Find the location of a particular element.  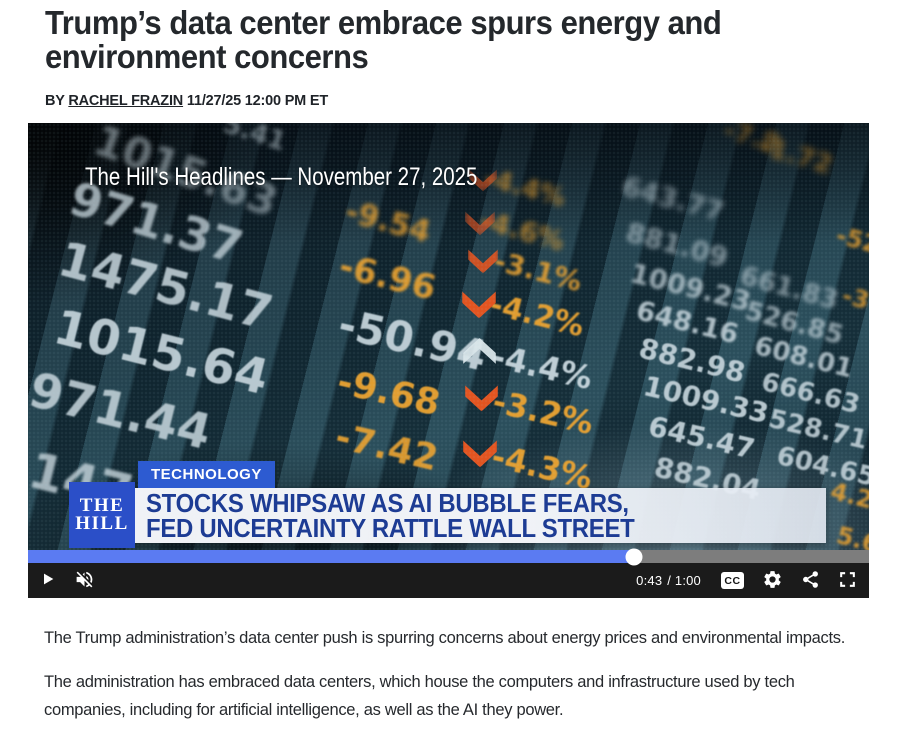

ticker-value: 5.41 is located at coordinates (254, 140).